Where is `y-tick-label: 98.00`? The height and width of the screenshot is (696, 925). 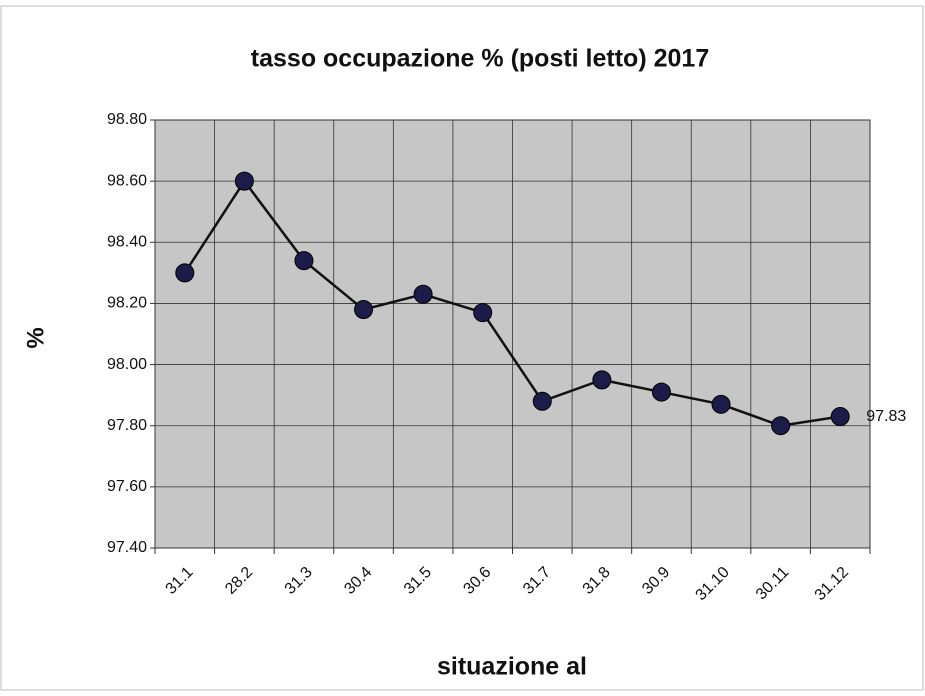 y-tick-label: 98.00 is located at coordinates (127, 364).